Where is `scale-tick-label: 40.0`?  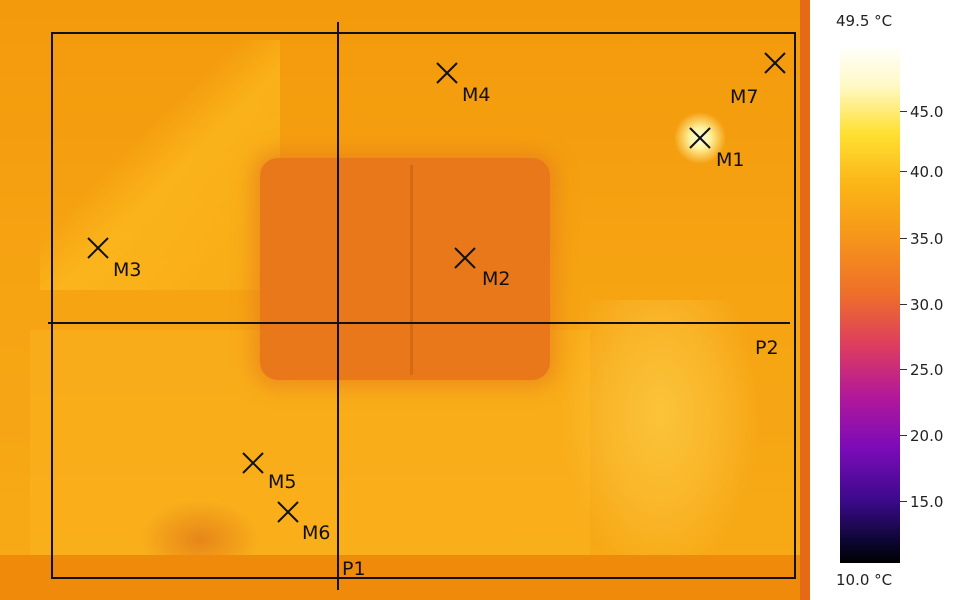 scale-tick-label: 40.0 is located at coordinates (927, 172).